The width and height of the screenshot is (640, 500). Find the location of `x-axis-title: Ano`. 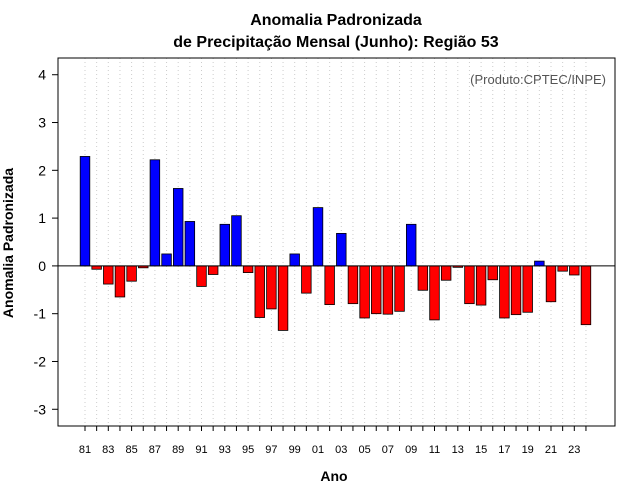

x-axis-title: Ano is located at coordinates (333, 476).